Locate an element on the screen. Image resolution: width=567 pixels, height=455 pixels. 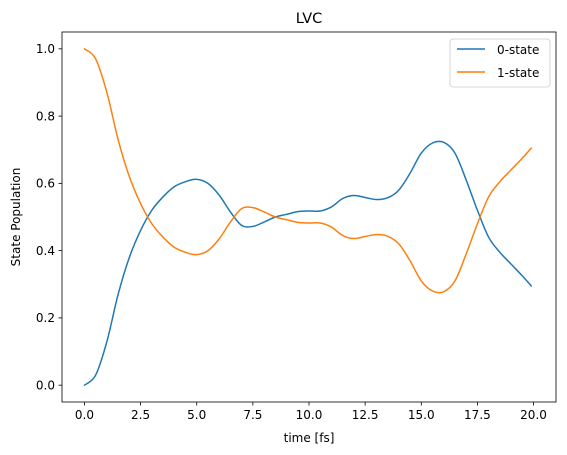
x-tick-label: 2.5 is located at coordinates (140, 415).